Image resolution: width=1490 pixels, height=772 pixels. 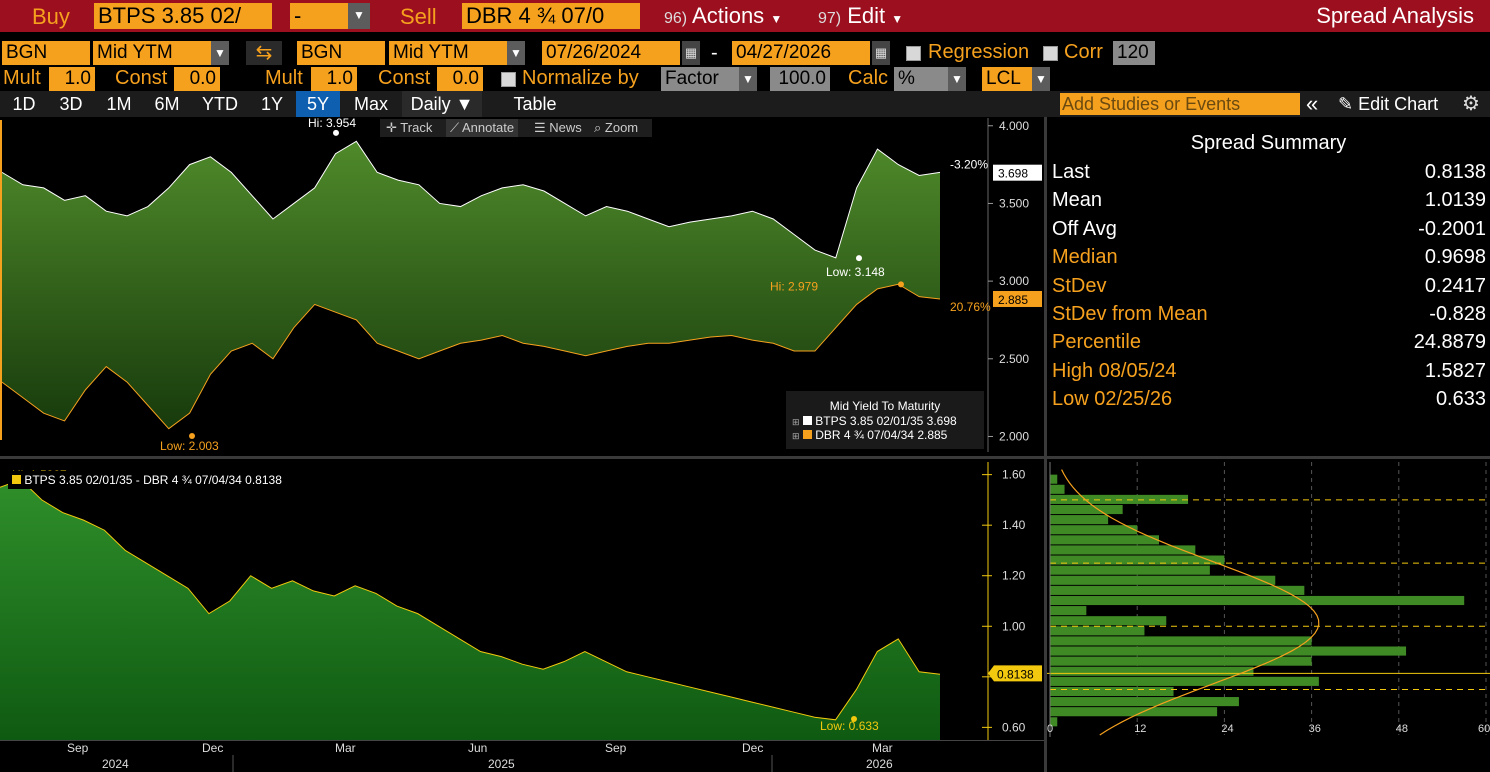 I want to click on end-date-field: 04/27/2026, so click(x=801, y=53).